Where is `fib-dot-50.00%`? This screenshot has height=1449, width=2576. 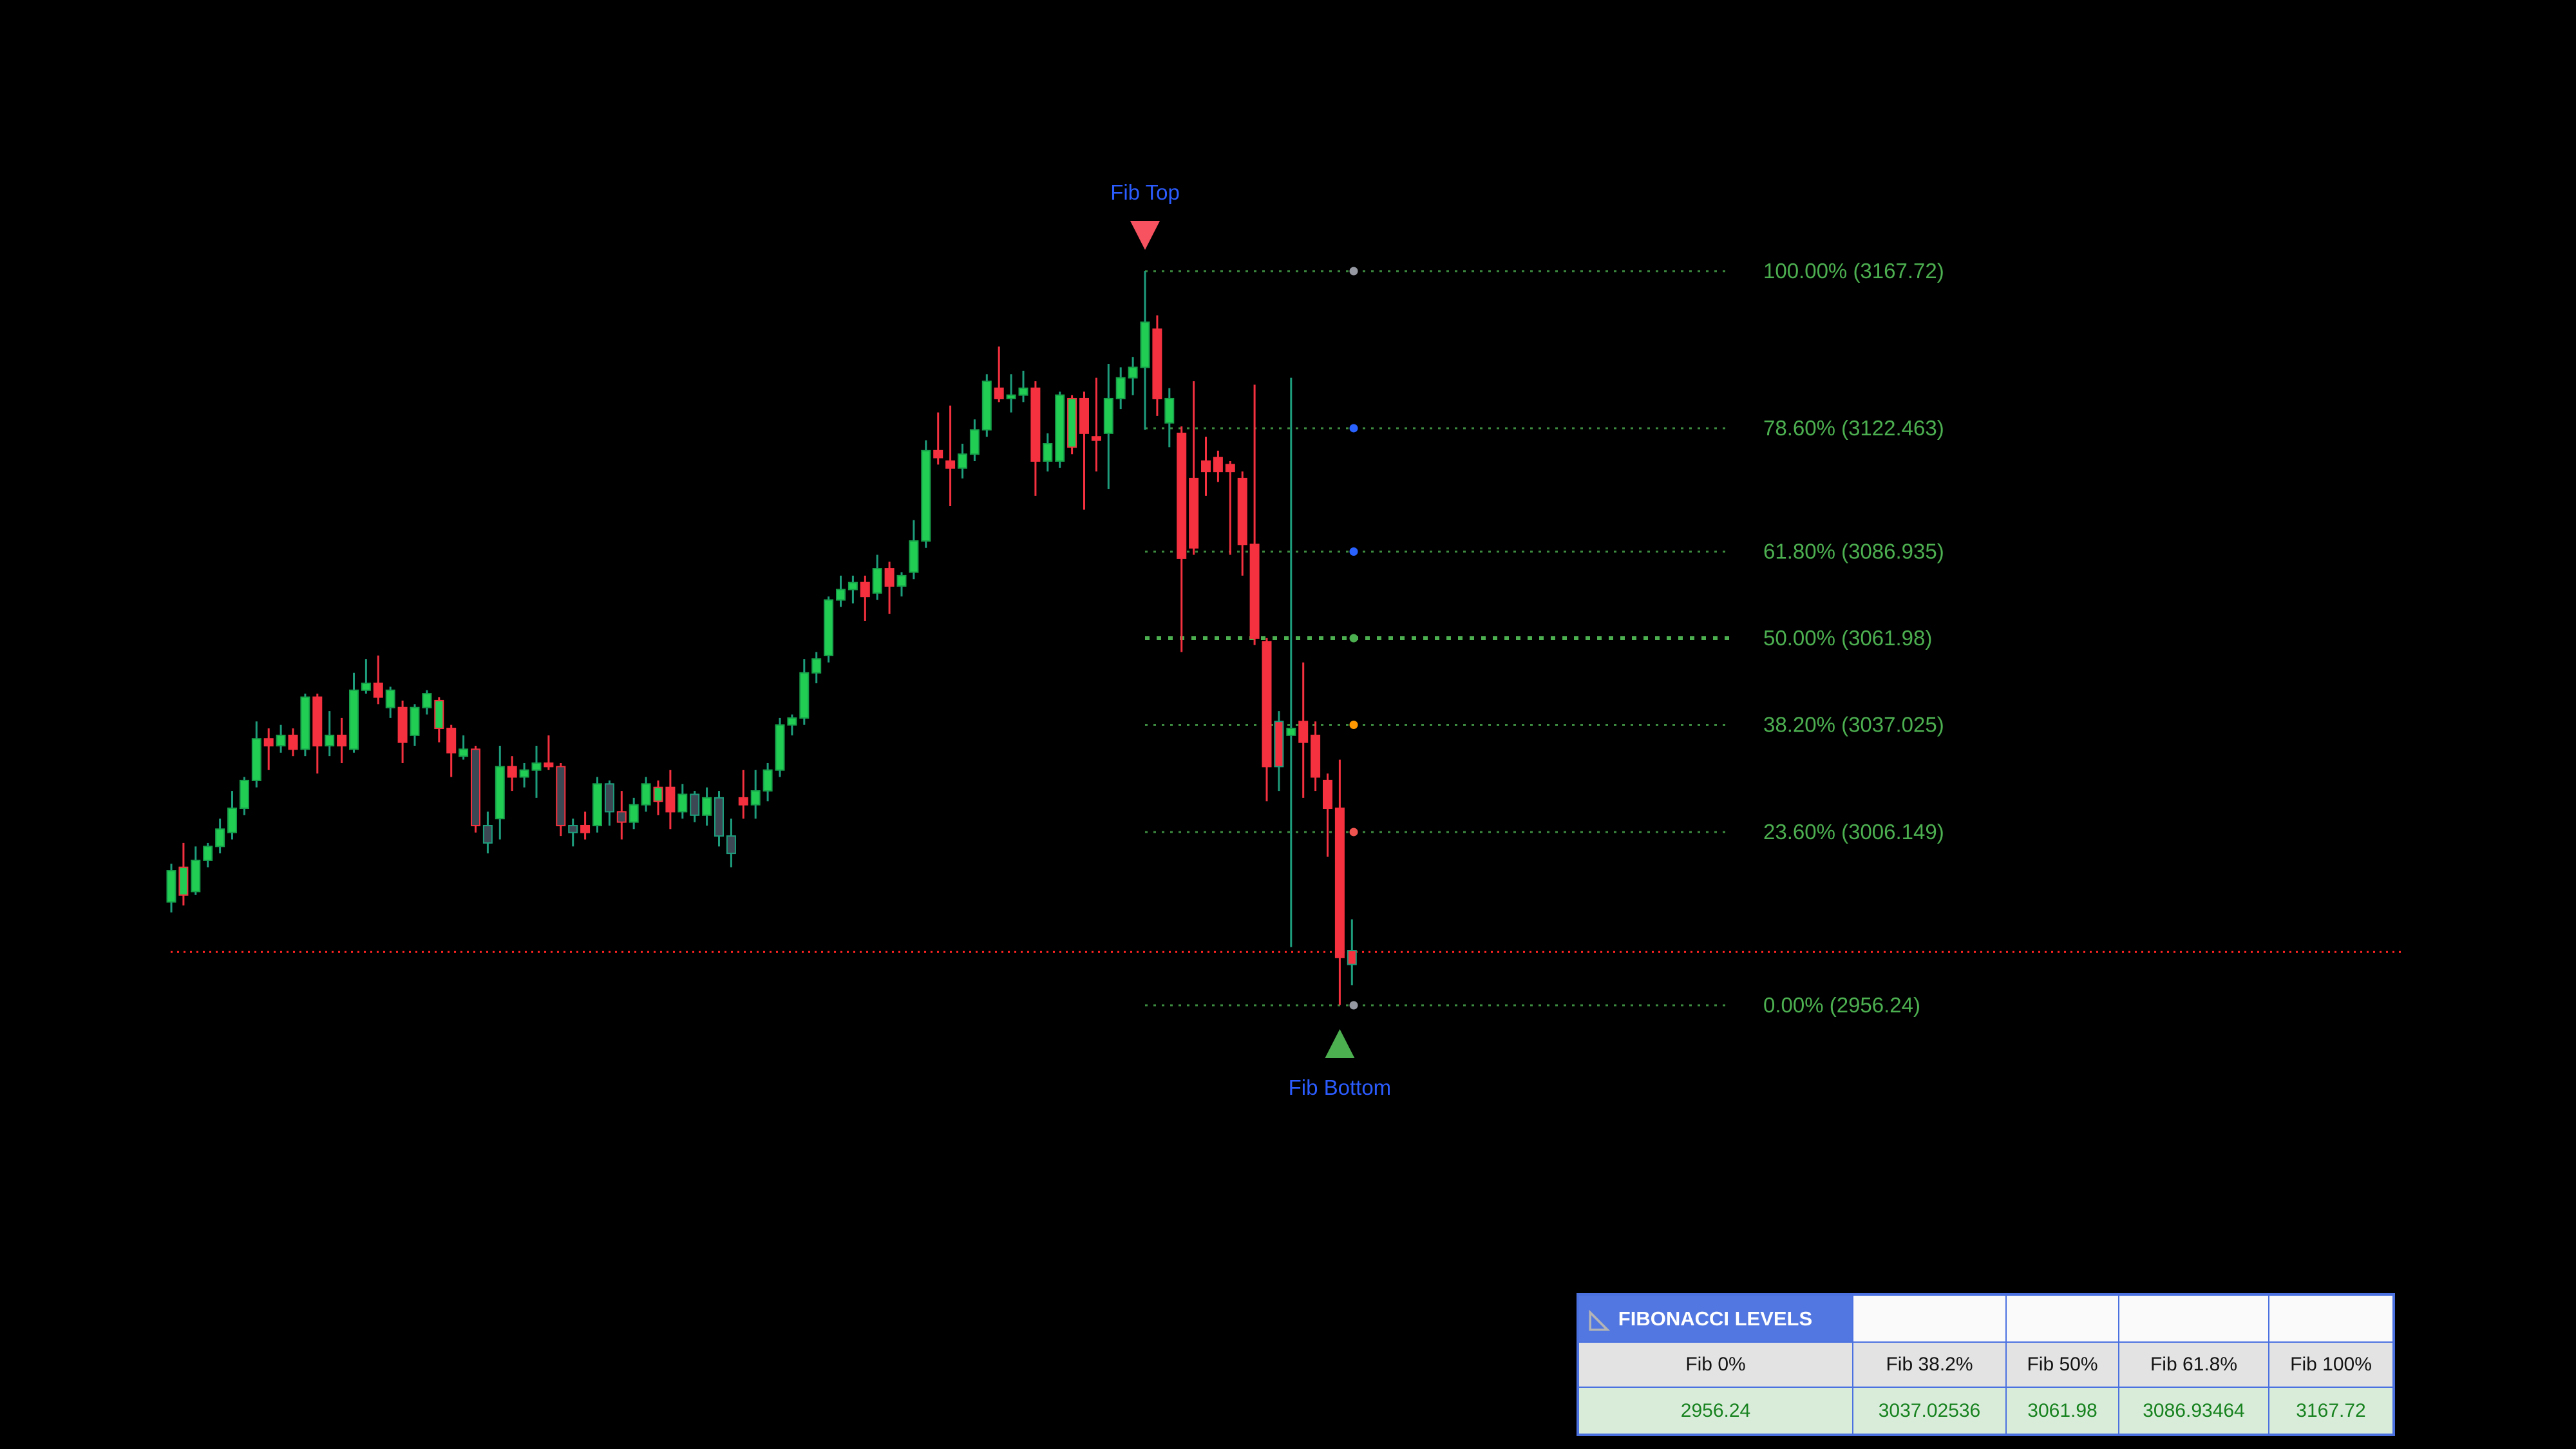
fib-dot-50.00% is located at coordinates (1353, 638).